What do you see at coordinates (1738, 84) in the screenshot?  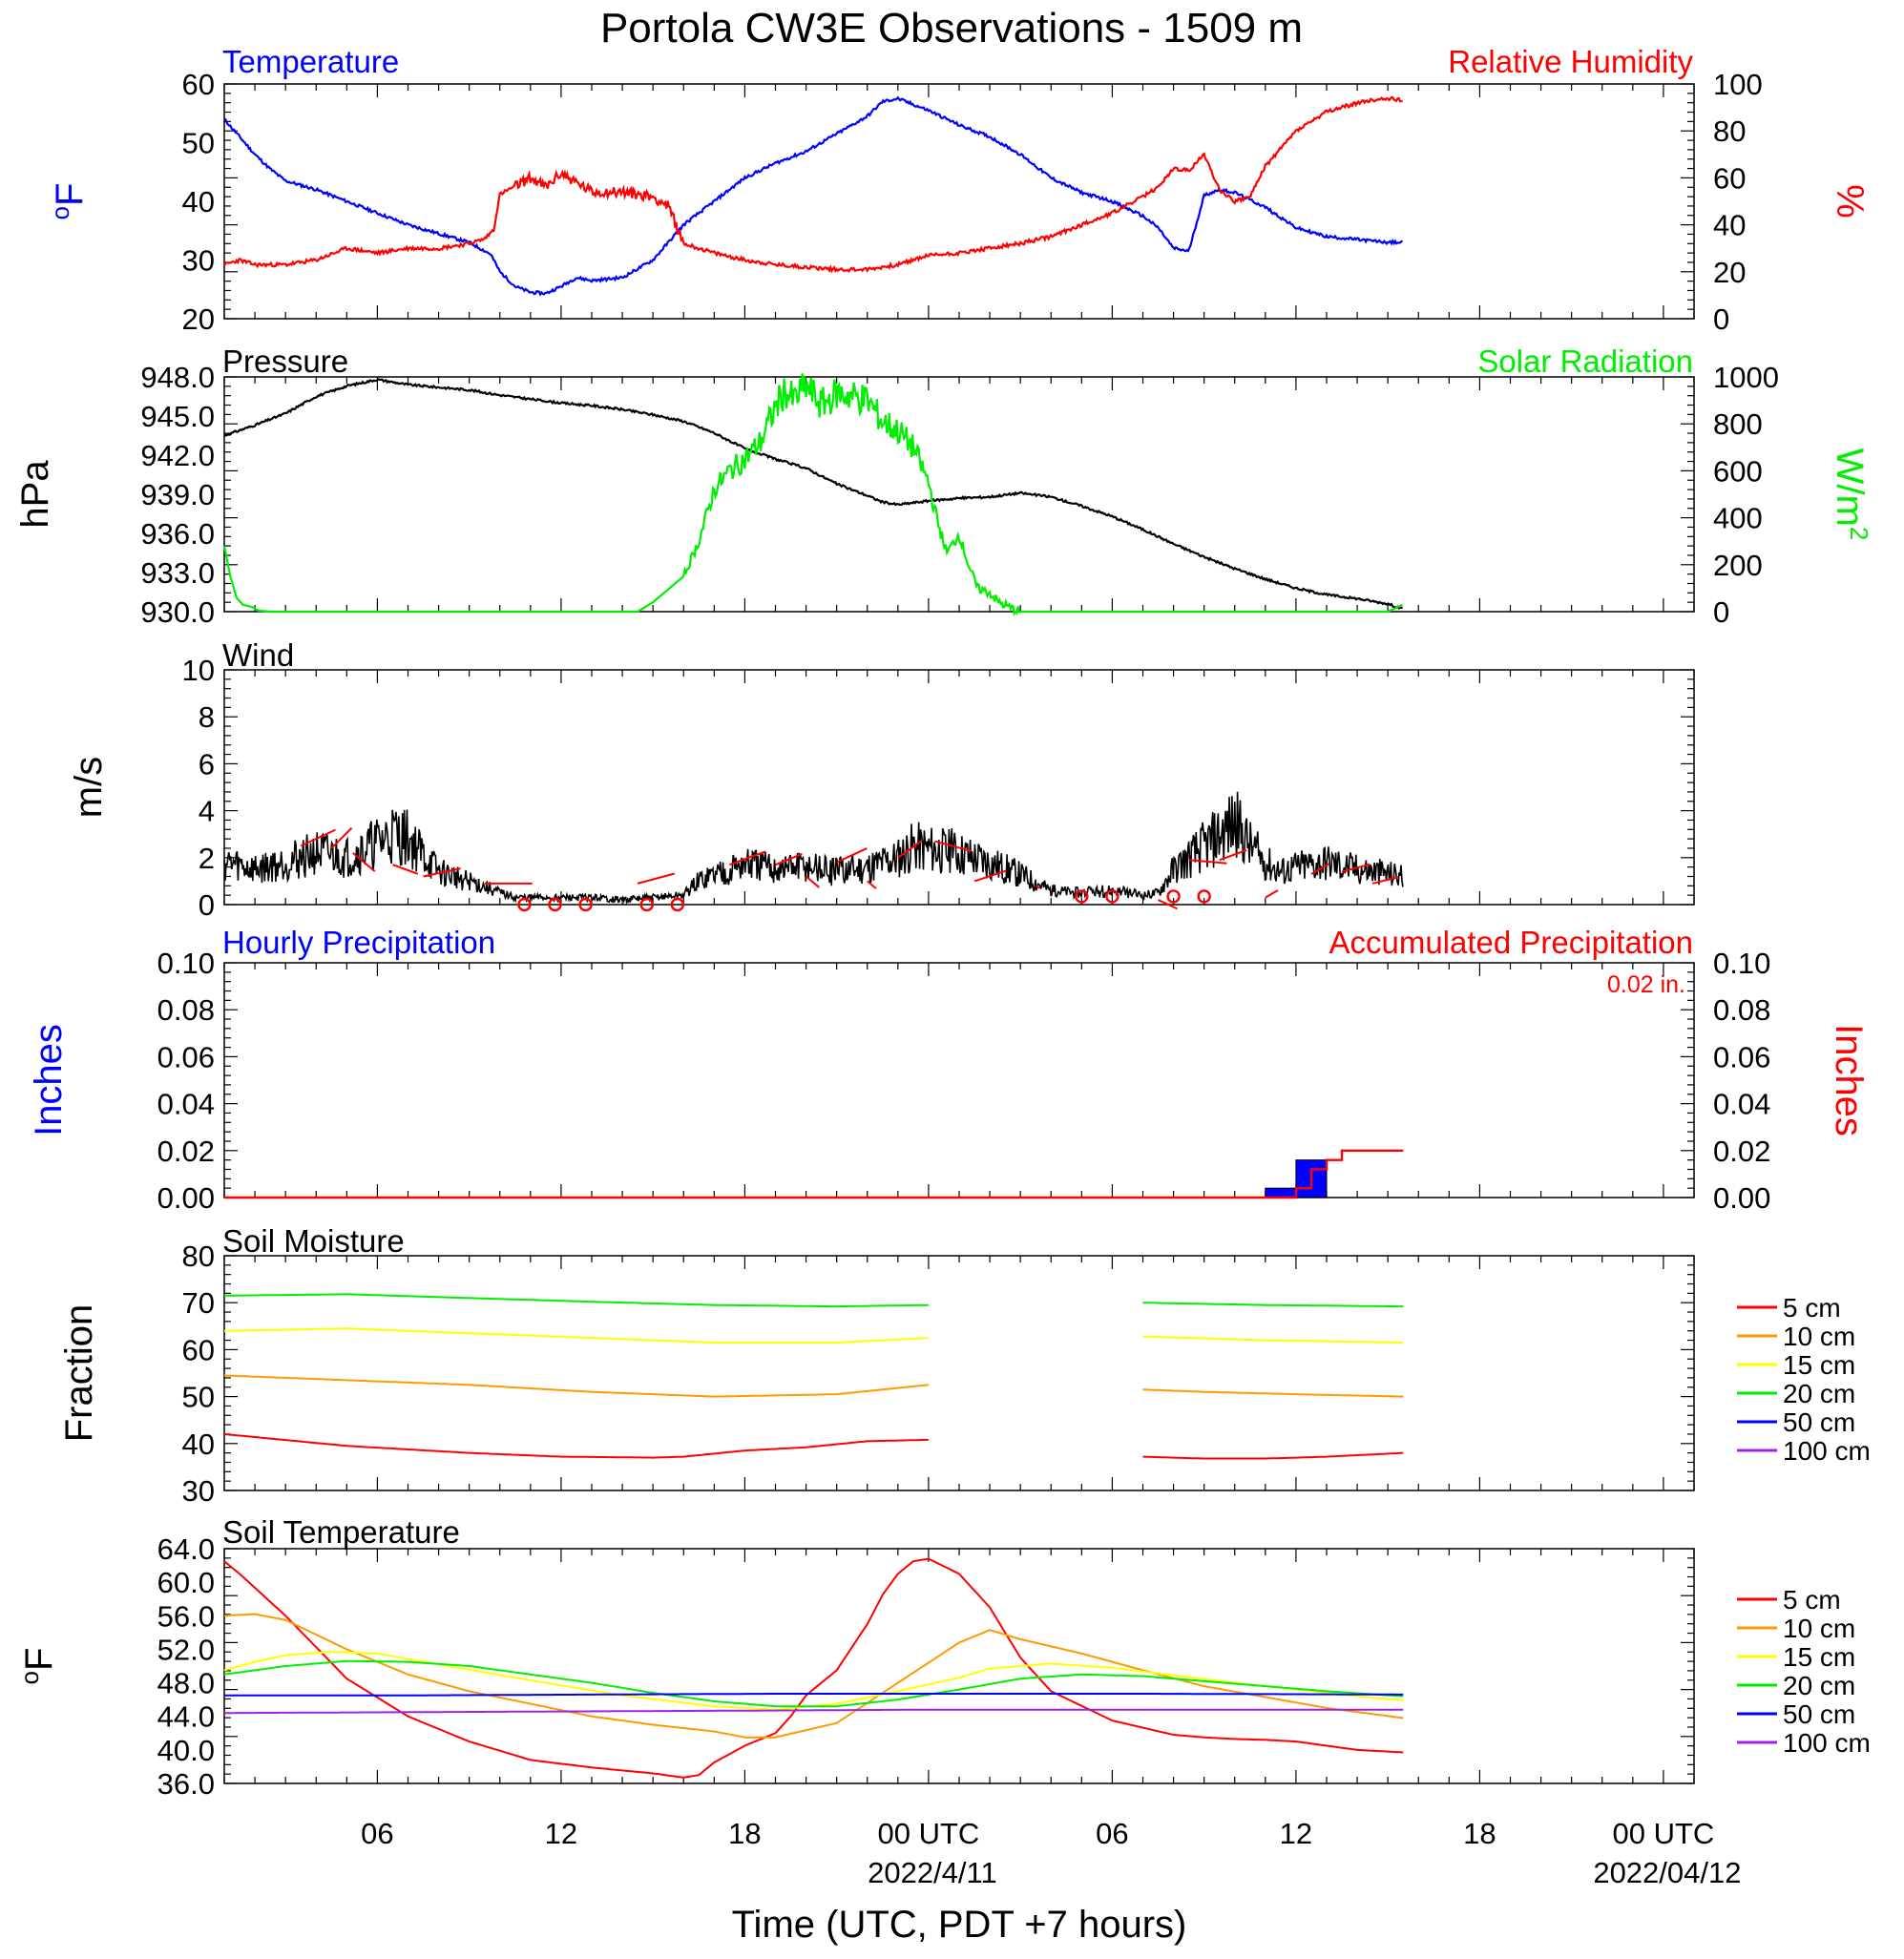 I see `y-tick-label-right-temp-rh: 100` at bounding box center [1738, 84].